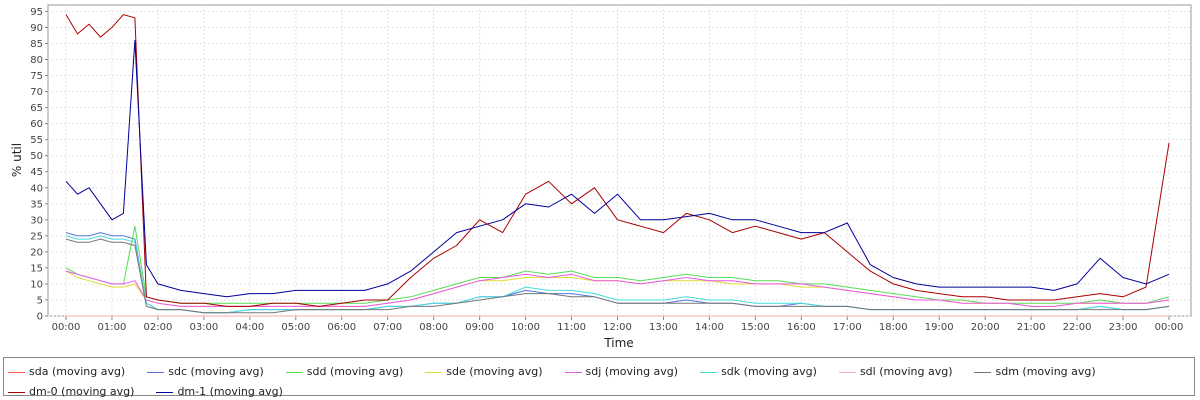 The width and height of the screenshot is (1200, 400). Describe the element at coordinates (36, 108) in the screenshot. I see `y-tick-label: 65` at that location.